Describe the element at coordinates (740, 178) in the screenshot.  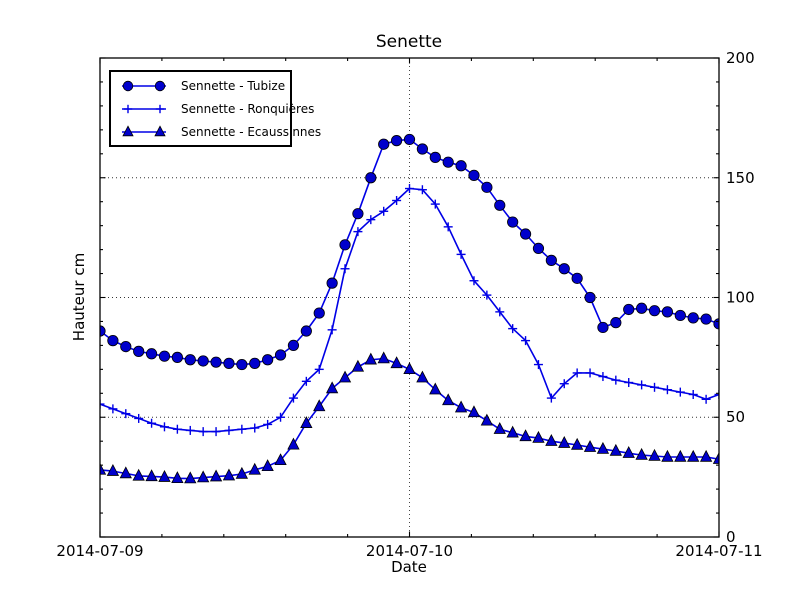
I see `y-tick-label: 150` at that location.